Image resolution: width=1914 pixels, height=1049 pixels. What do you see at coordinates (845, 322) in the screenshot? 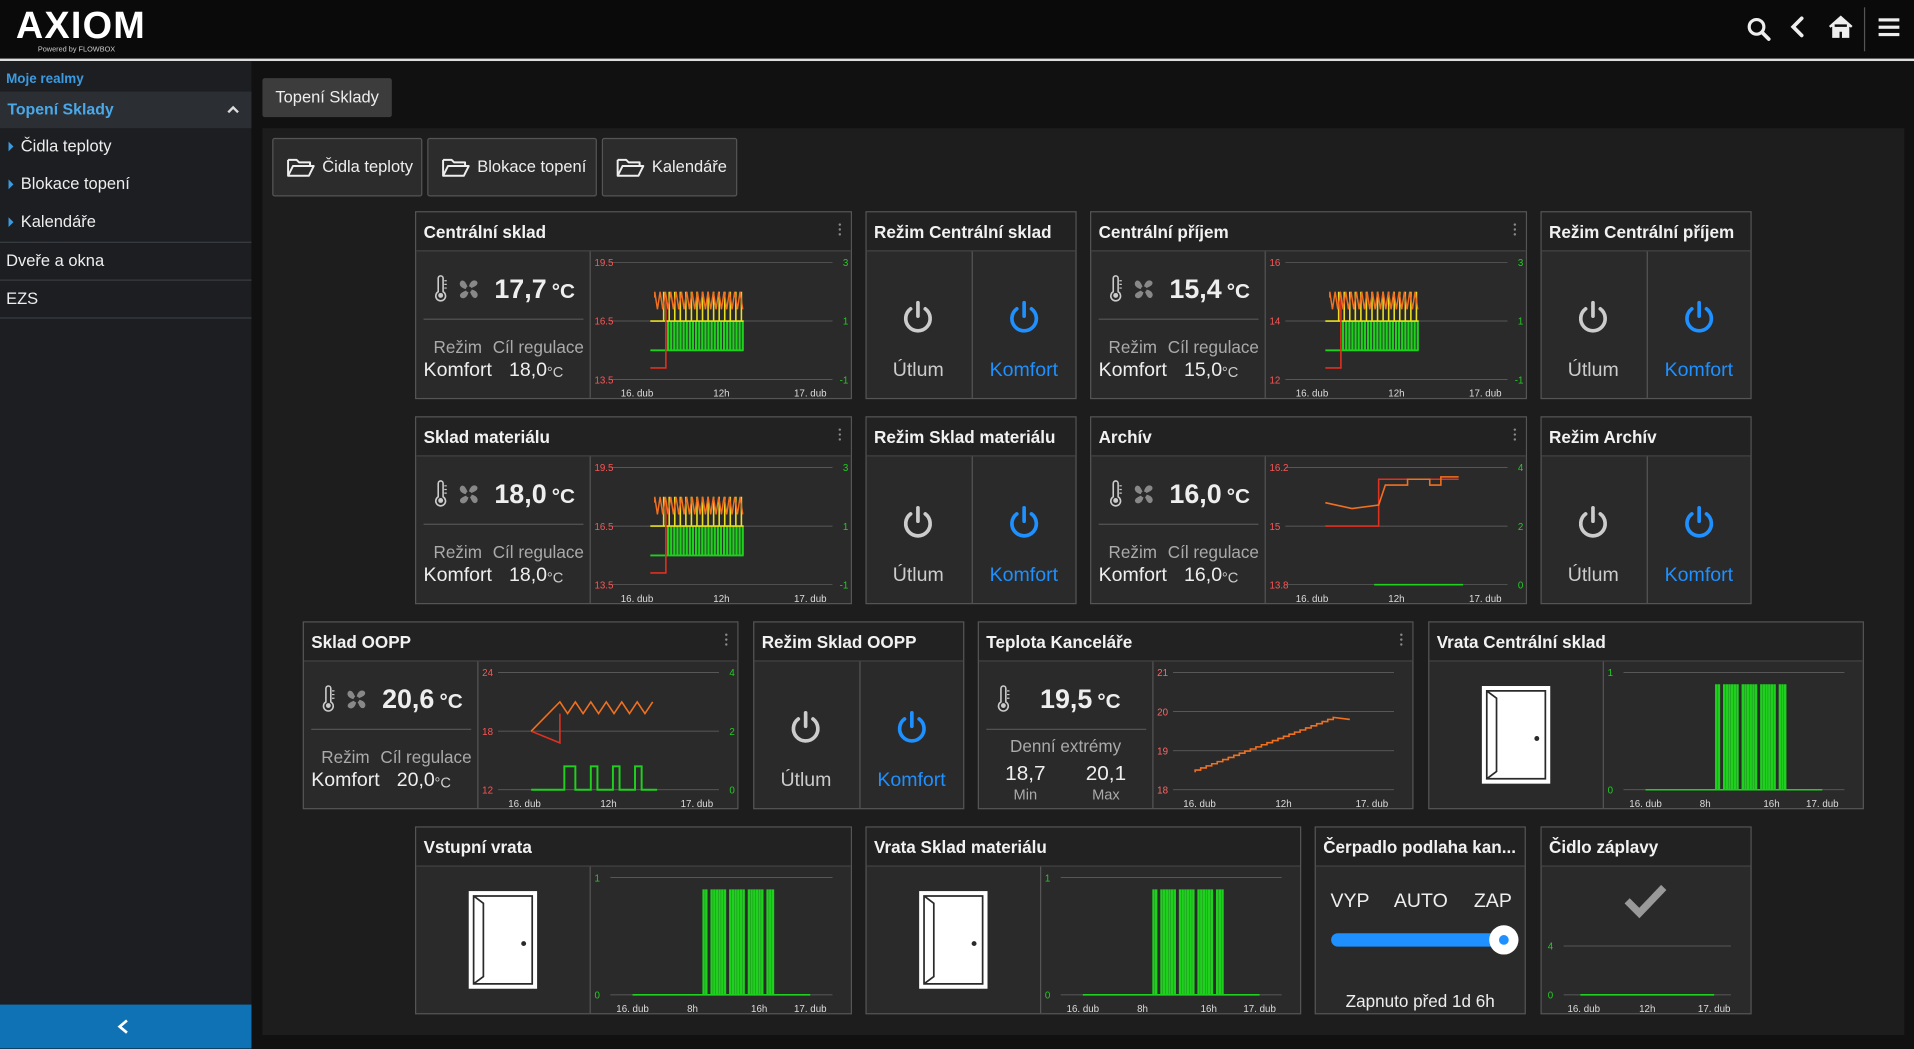
I see `y2-axis-label: 1` at bounding box center [845, 322].